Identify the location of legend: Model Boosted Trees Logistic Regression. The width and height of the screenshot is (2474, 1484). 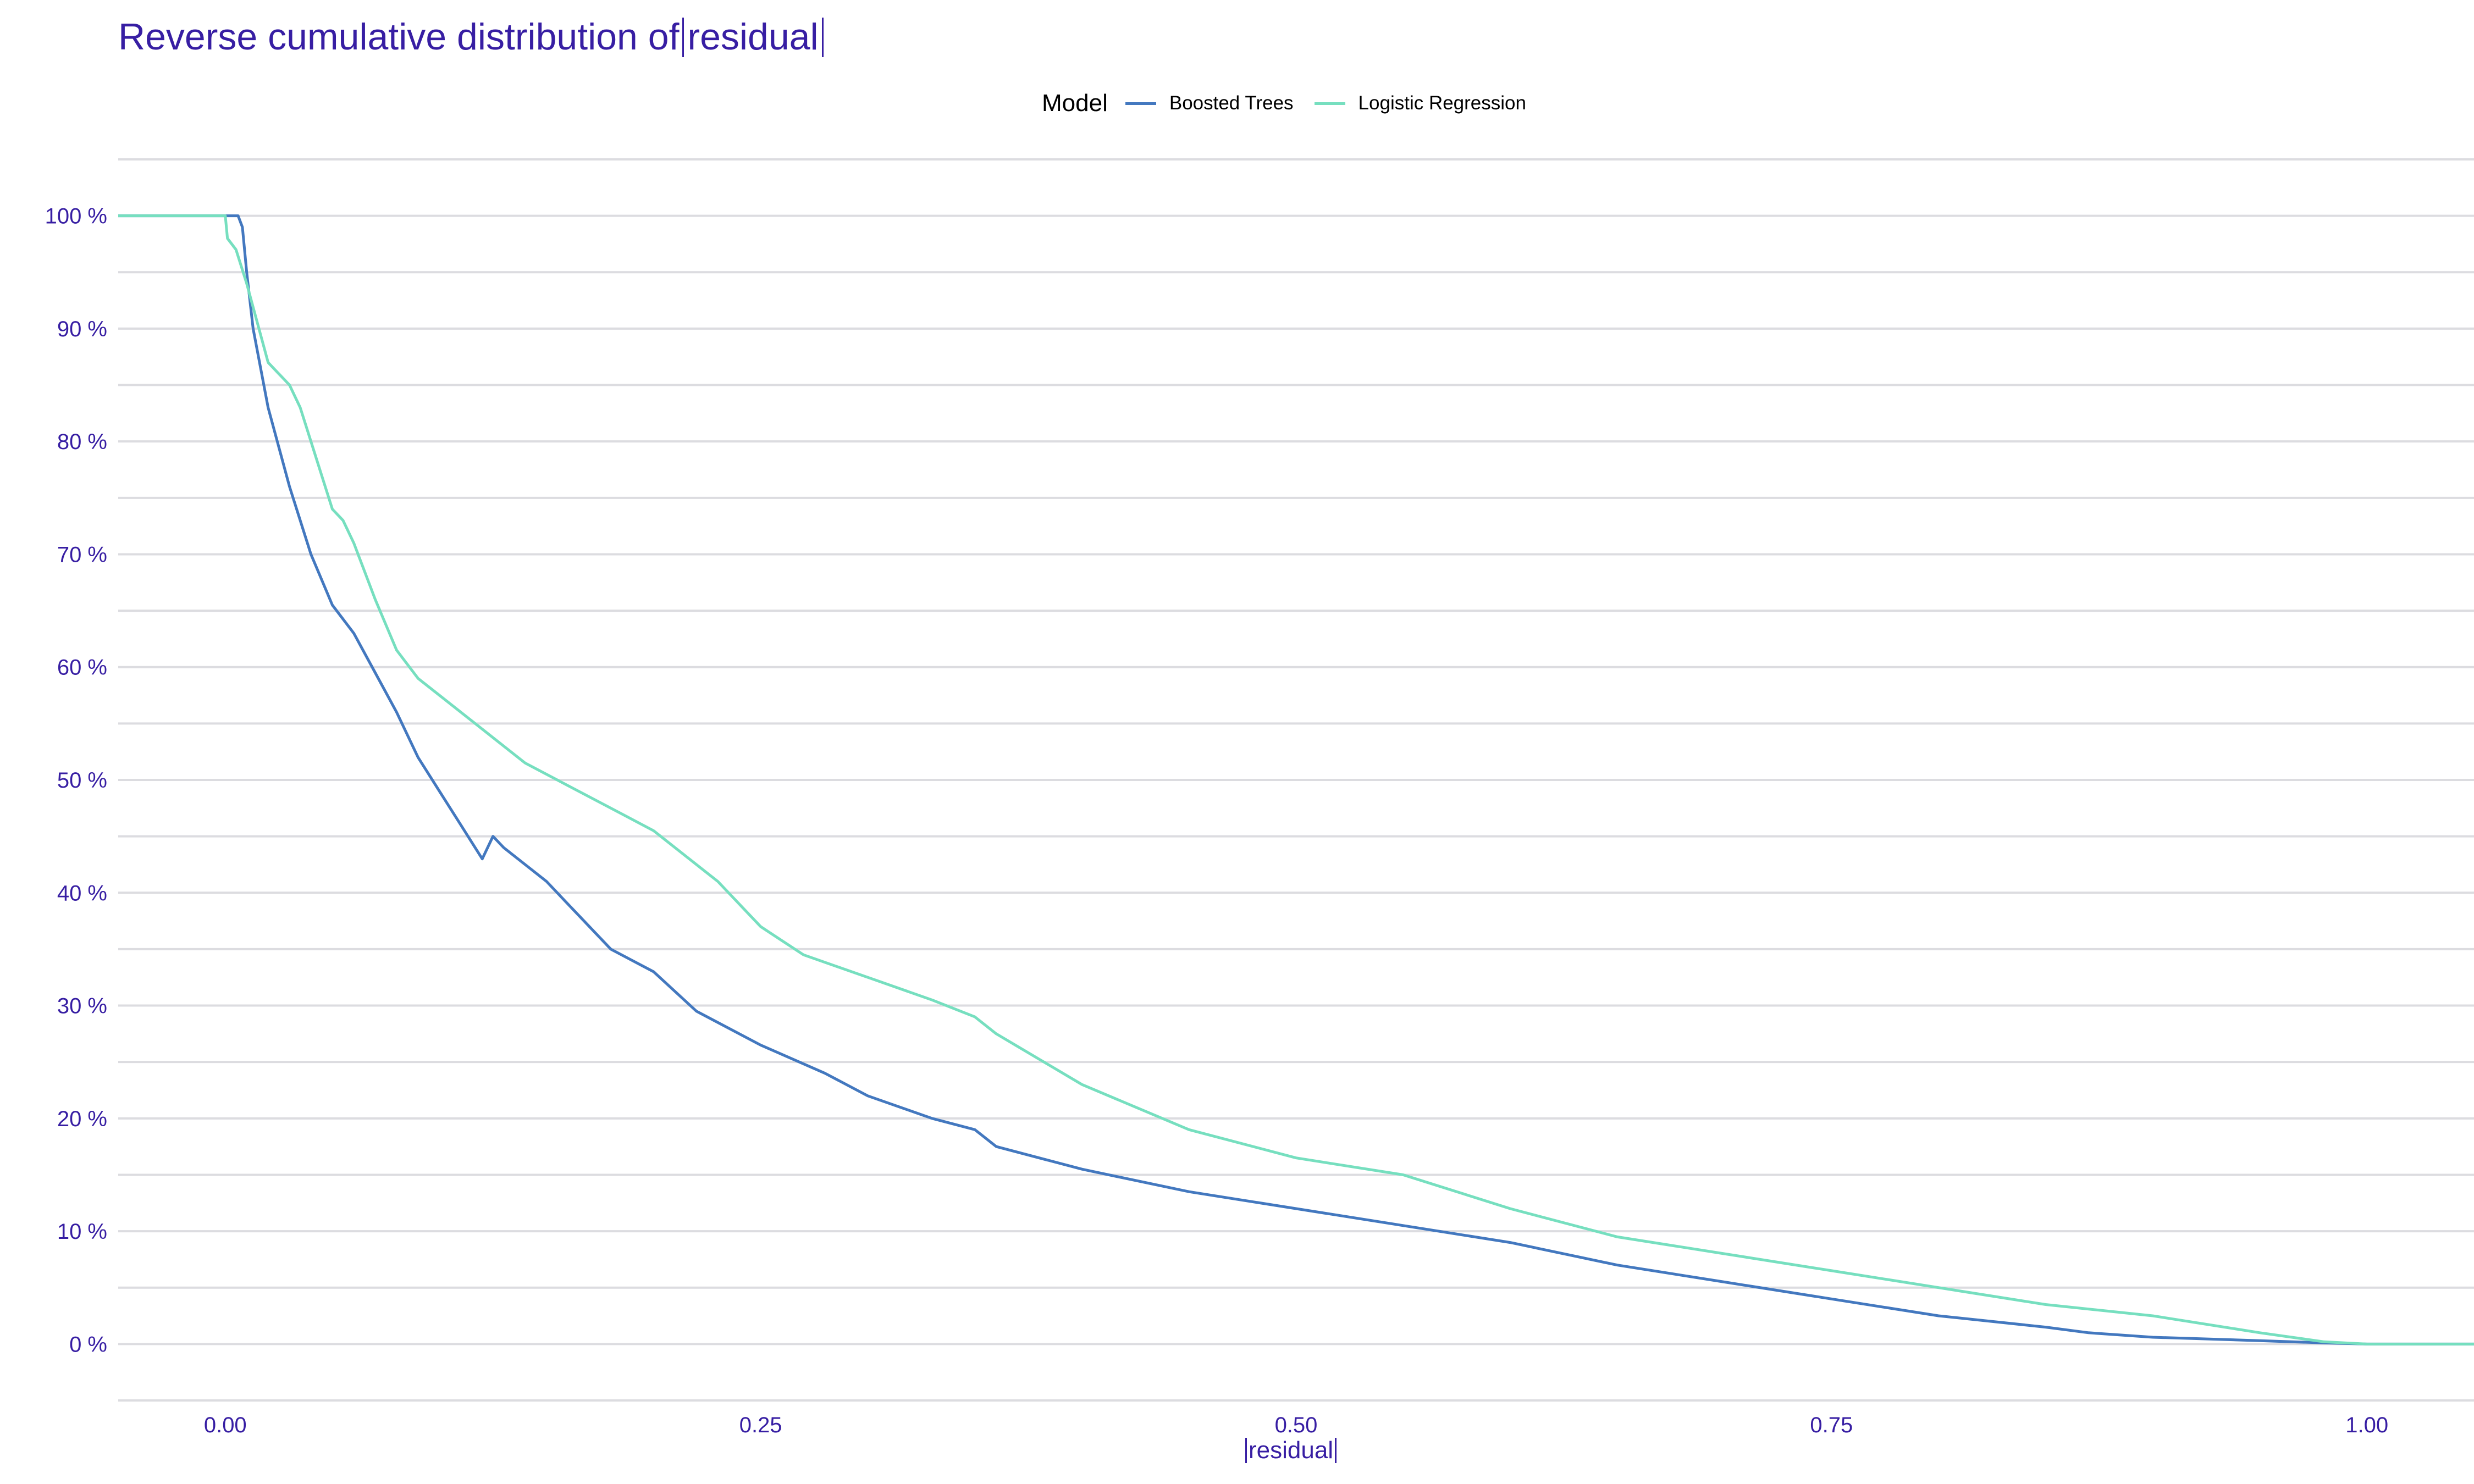
(1294, 103).